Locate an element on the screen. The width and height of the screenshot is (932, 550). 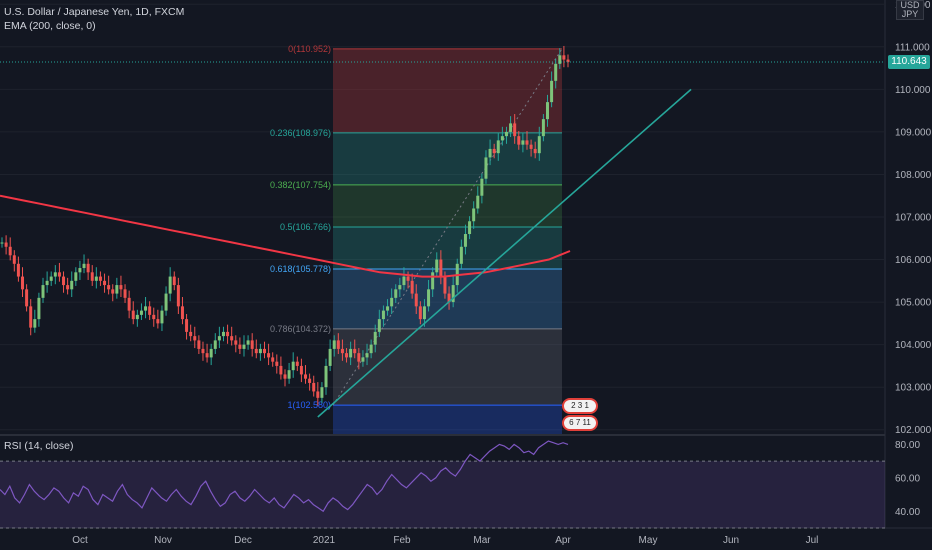
time-tick-label: 2021 is located at coordinates (324, 540).